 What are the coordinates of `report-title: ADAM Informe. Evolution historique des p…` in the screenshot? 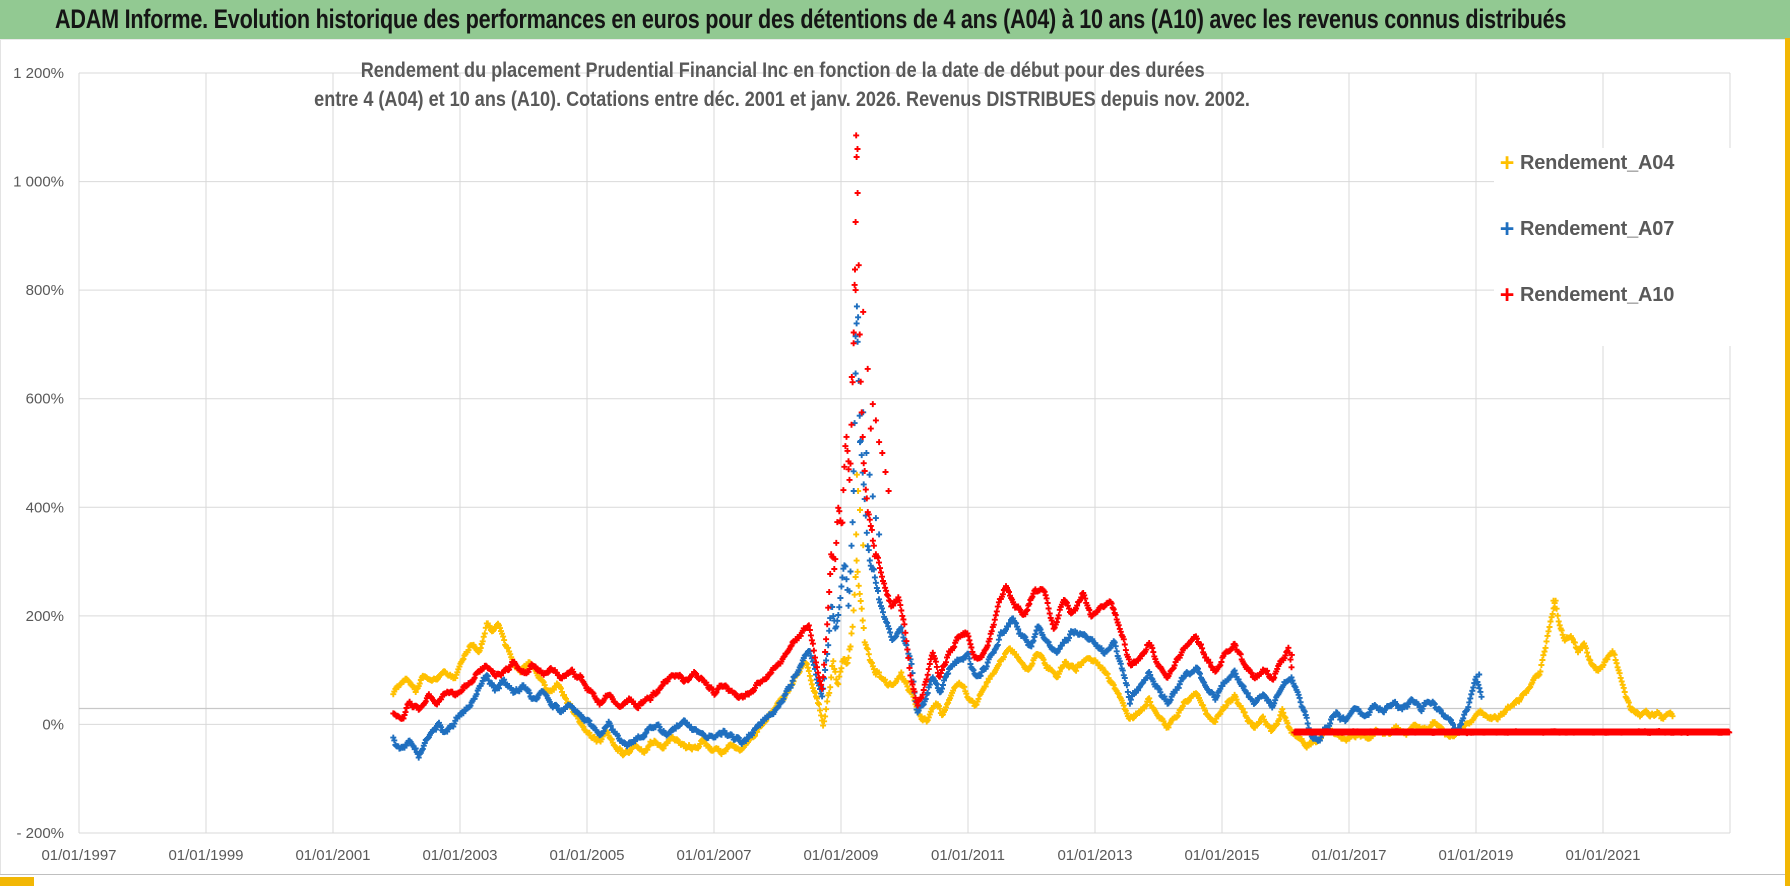 It's located at (811, 19).